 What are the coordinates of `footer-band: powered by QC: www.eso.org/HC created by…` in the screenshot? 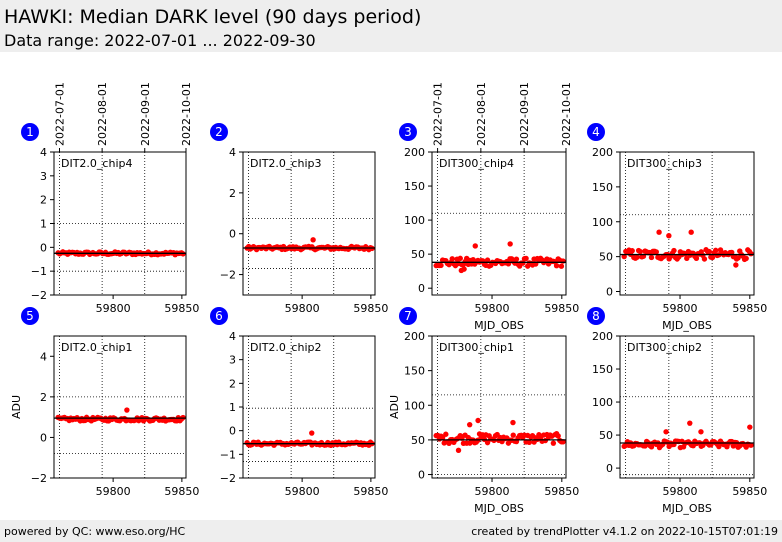 It's located at (391, 531).